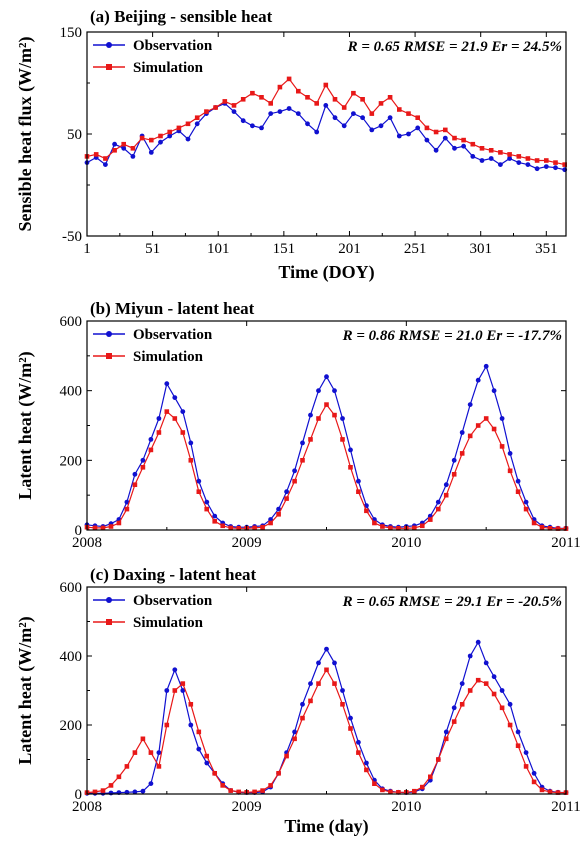 The width and height of the screenshot is (580, 851). What do you see at coordinates (79, 531) in the screenshot?
I see `y-tick-label: 0` at bounding box center [79, 531].